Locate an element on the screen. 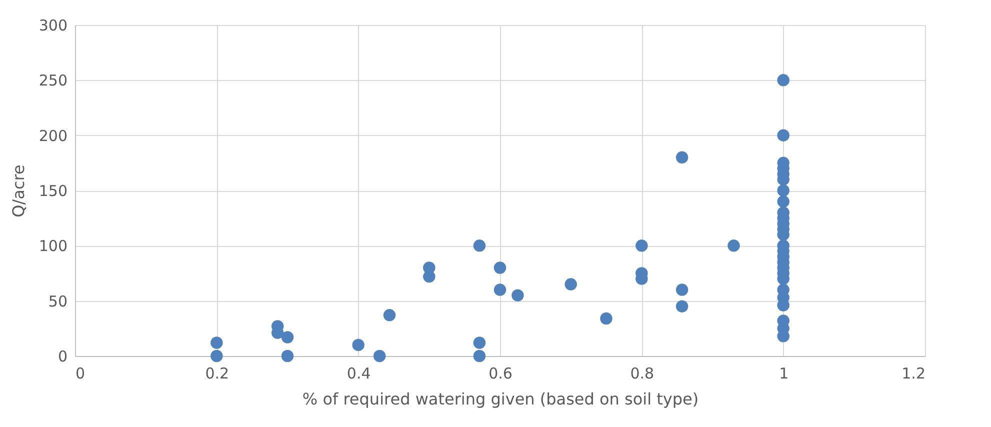  y-tick-label: 200 is located at coordinates (53, 135).